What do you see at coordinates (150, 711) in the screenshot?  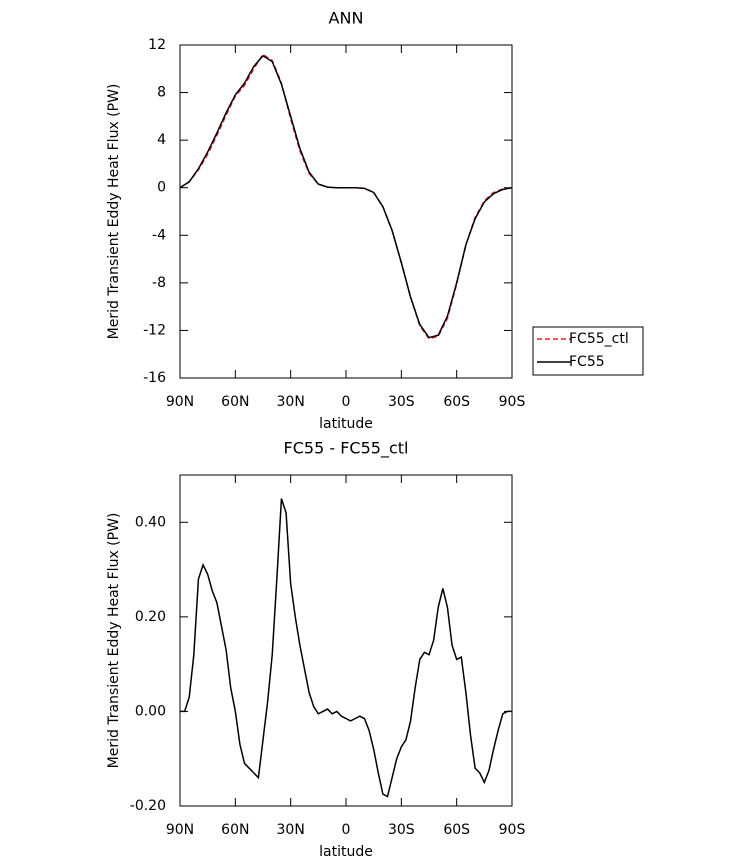 I see `y-tick-label: 0.00` at bounding box center [150, 711].